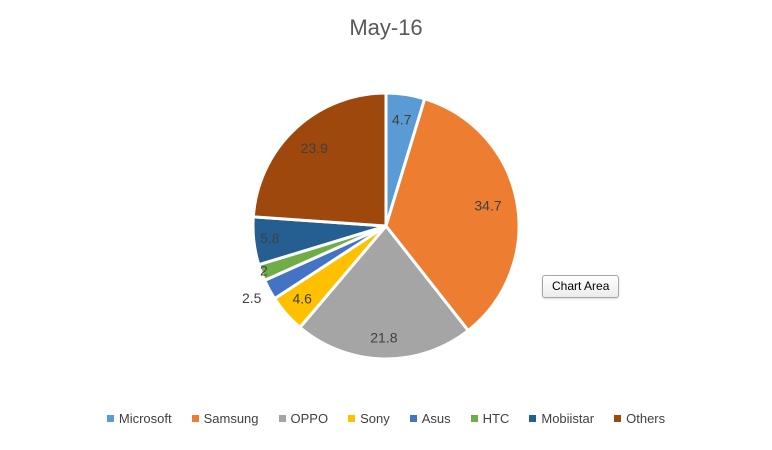 The width and height of the screenshot is (772, 450). I want to click on chart-title: May-16, so click(386, 27).